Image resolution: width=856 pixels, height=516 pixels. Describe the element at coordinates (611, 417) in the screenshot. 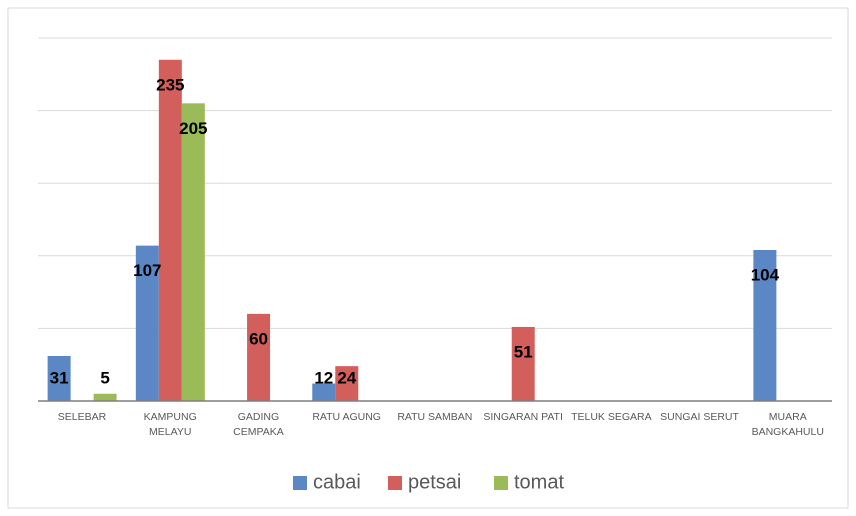

I see `x-tick-label: TELUK SEGARA` at that location.